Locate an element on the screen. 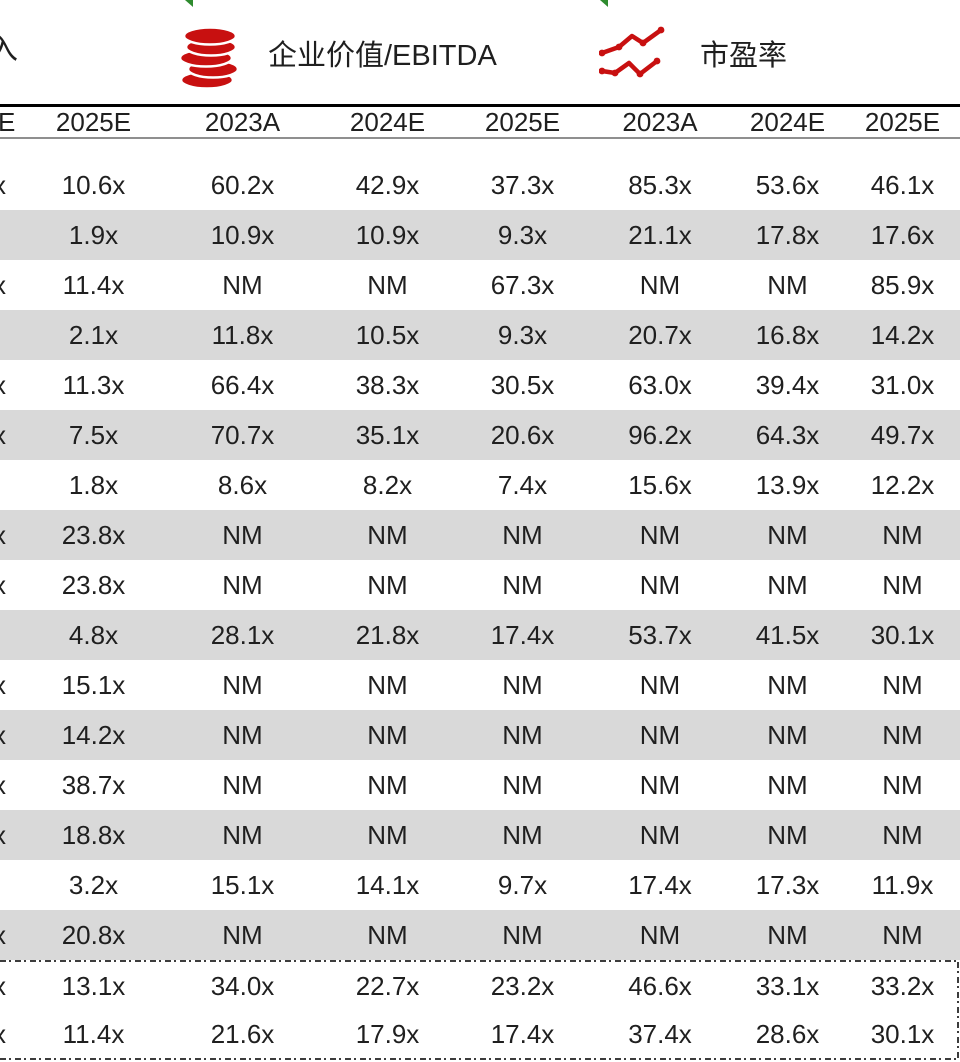  value-cell: 60.2x is located at coordinates (242, 185).